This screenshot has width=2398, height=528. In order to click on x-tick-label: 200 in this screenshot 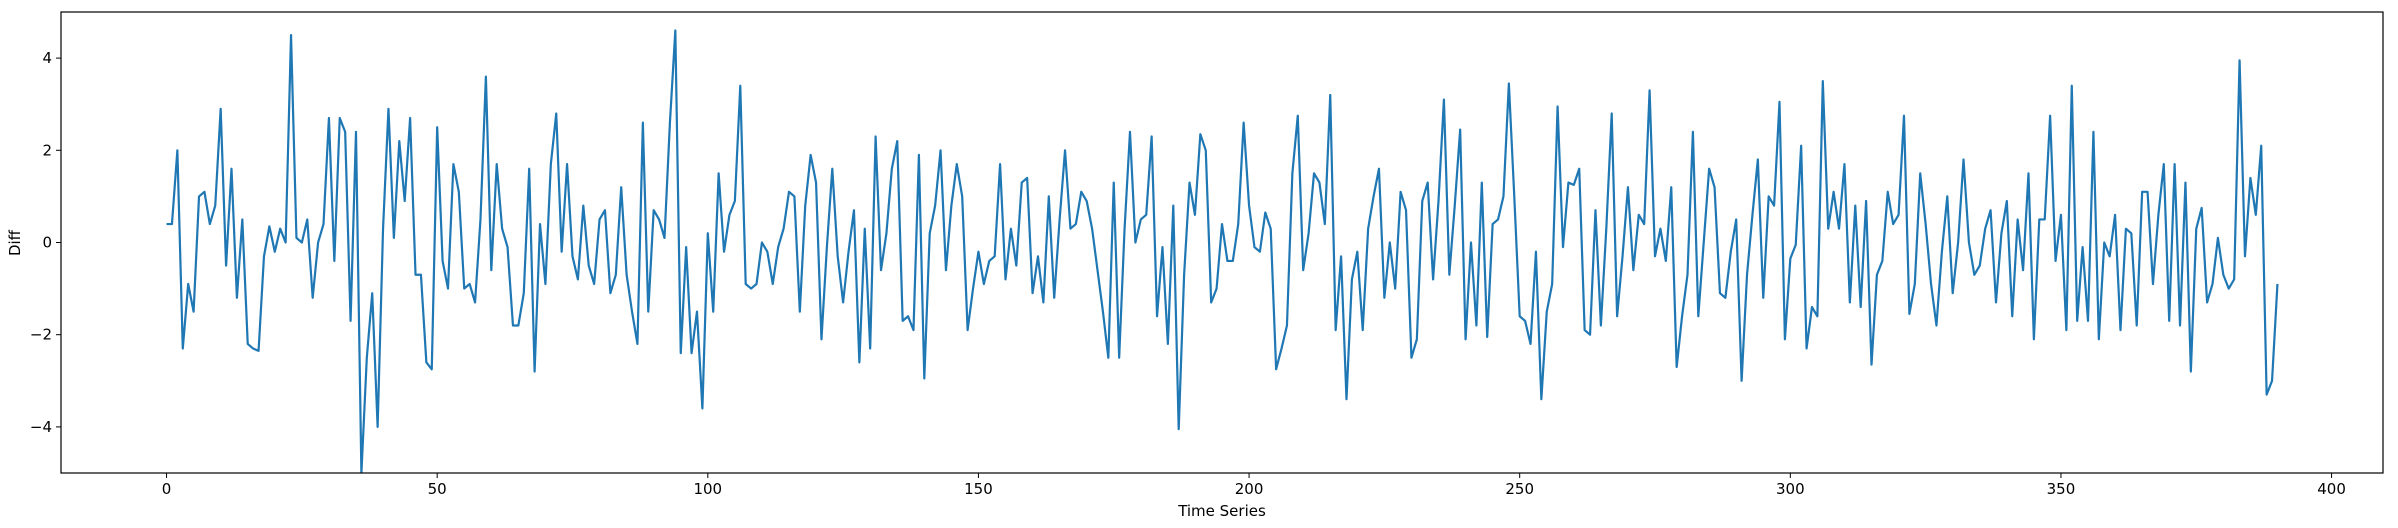, I will do `click(1249, 489)`.